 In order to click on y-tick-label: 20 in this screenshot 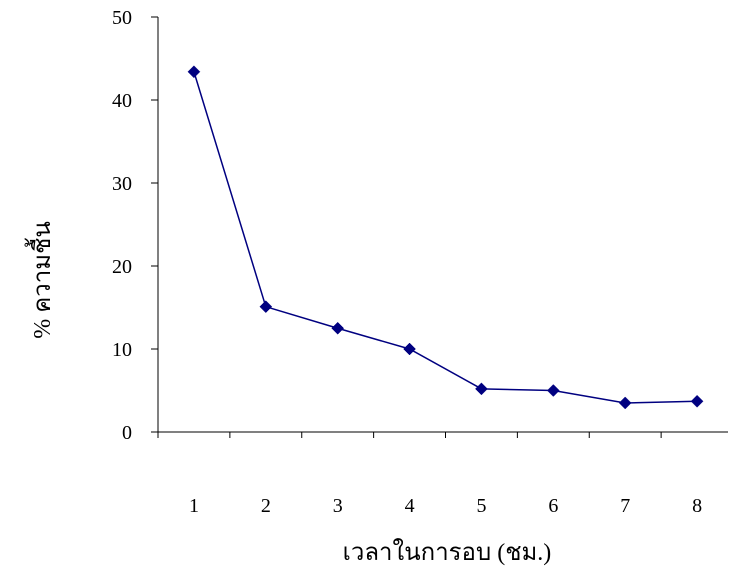, I will do `click(122, 267)`.